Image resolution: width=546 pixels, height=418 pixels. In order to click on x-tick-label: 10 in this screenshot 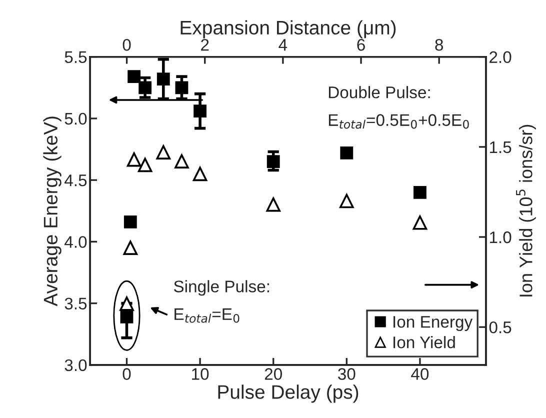, I will do `click(200, 374)`.